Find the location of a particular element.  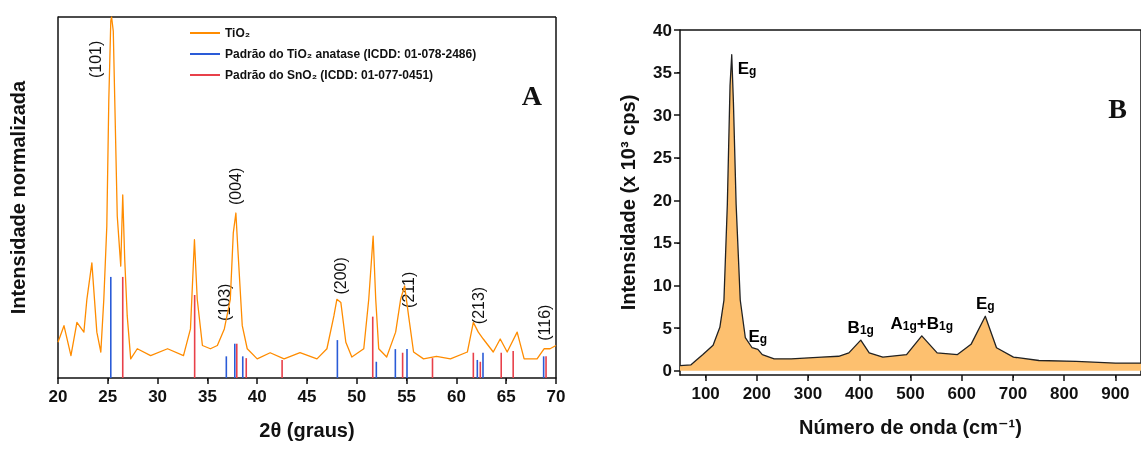

y-tick-label: 0 is located at coordinates (667, 371).